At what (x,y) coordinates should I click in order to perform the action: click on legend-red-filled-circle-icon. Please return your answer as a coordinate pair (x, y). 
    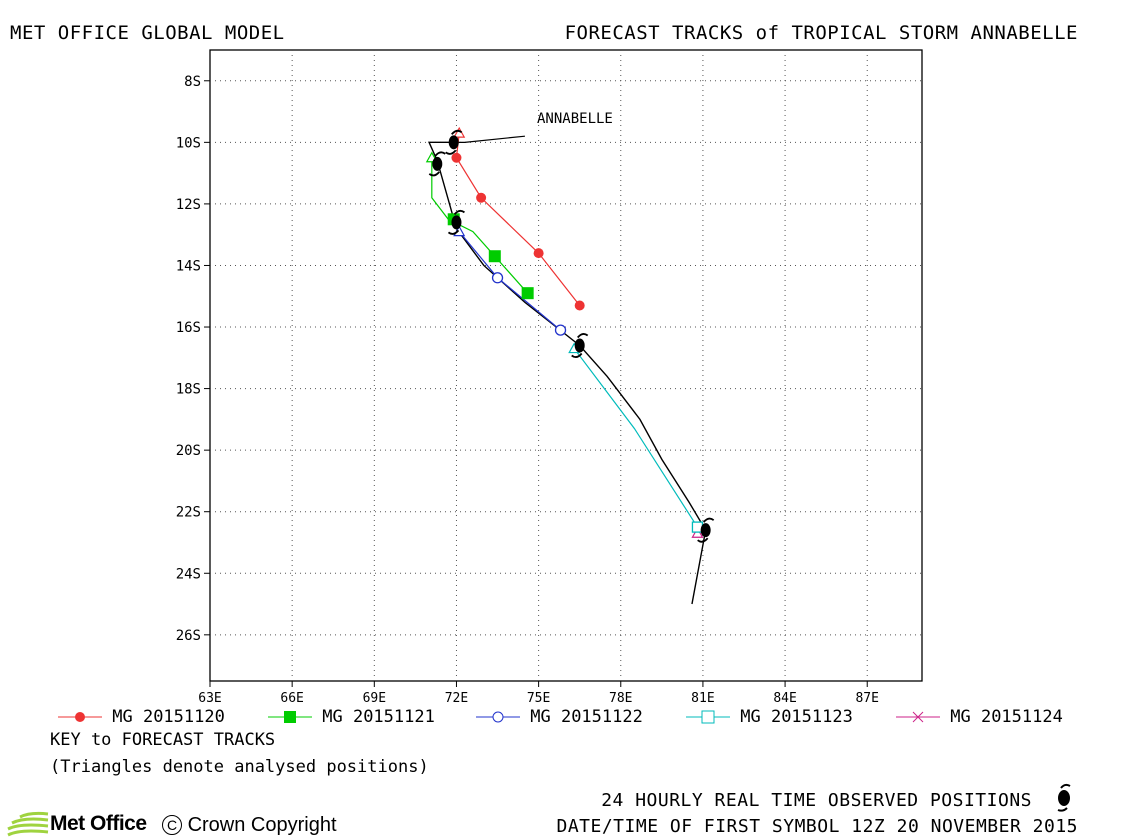
    Looking at the image, I should click on (80, 717).